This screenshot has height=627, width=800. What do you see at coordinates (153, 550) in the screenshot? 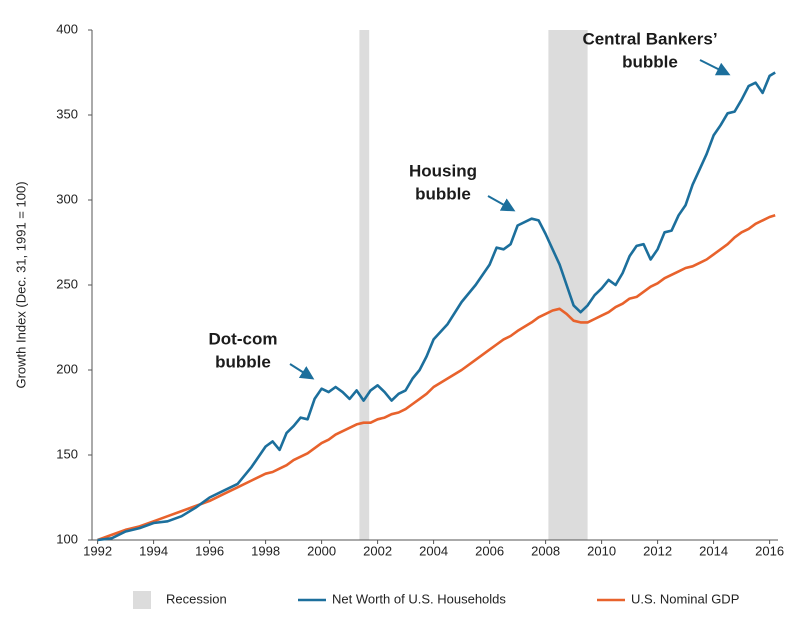
I see `x-tick-label: 1994` at bounding box center [153, 550].